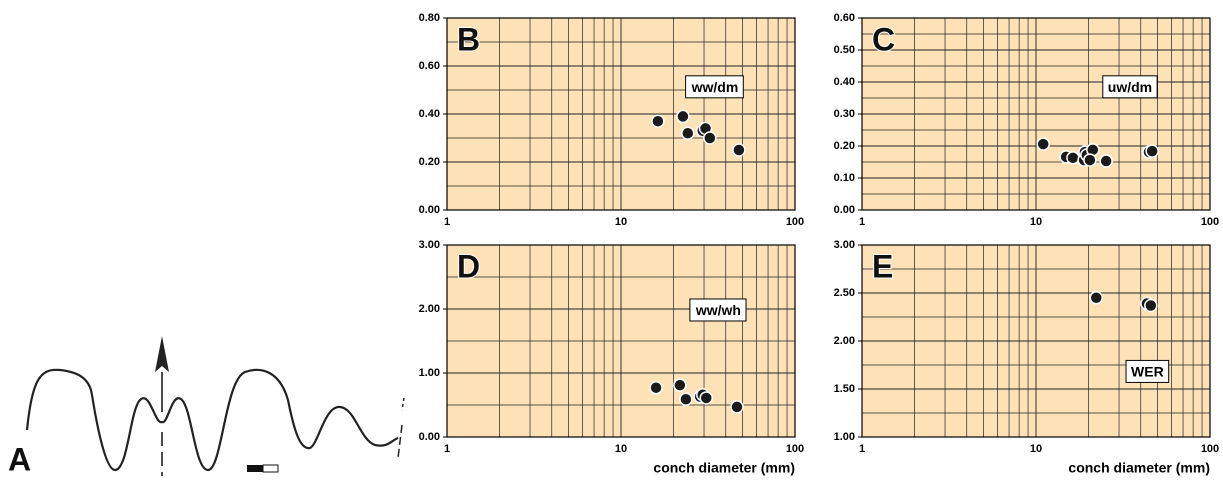 The height and width of the screenshot is (481, 1223). What do you see at coordinates (844, 50) in the screenshot?
I see `y-tick-label: 0.50` at bounding box center [844, 50].